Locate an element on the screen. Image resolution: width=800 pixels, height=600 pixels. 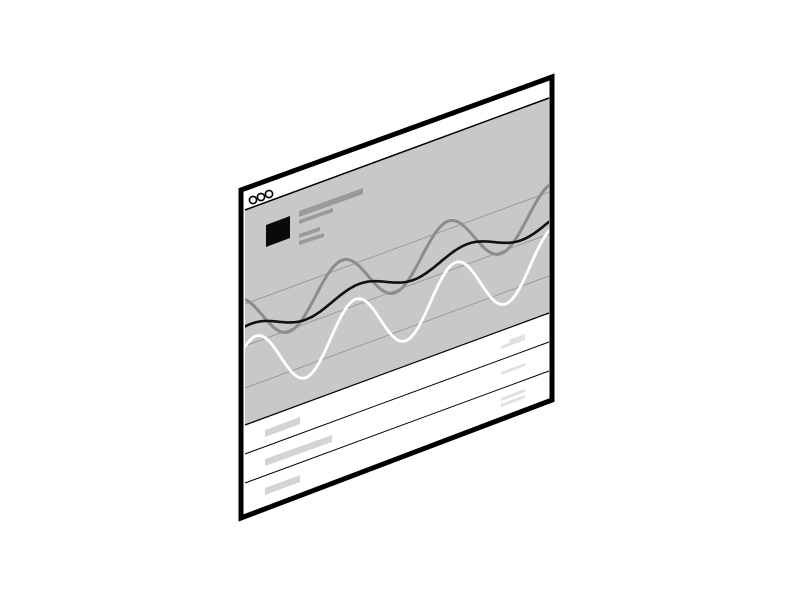
series-line-secondary is located at coordinates (397, 258).